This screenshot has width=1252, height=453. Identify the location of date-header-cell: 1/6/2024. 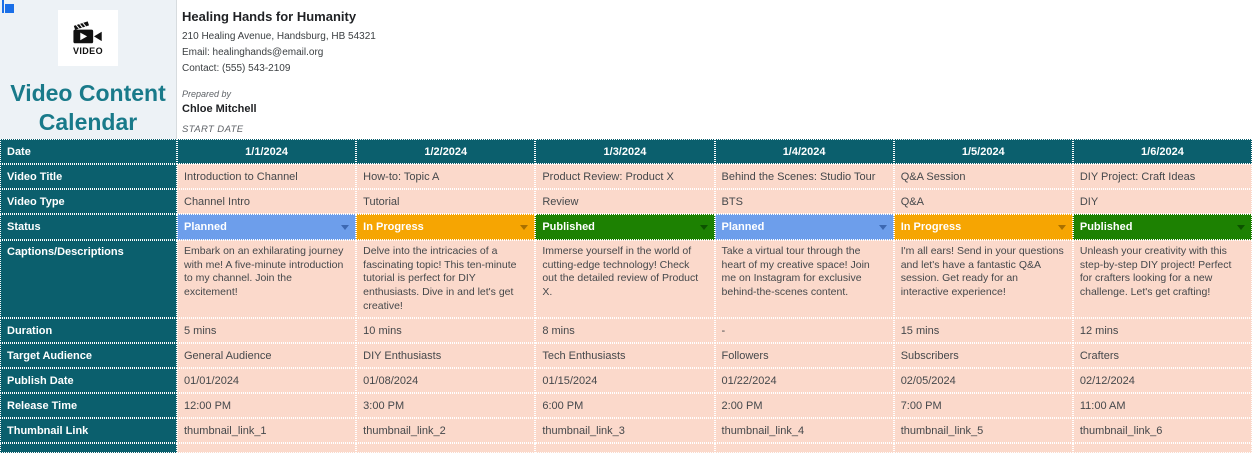
(1162, 151).